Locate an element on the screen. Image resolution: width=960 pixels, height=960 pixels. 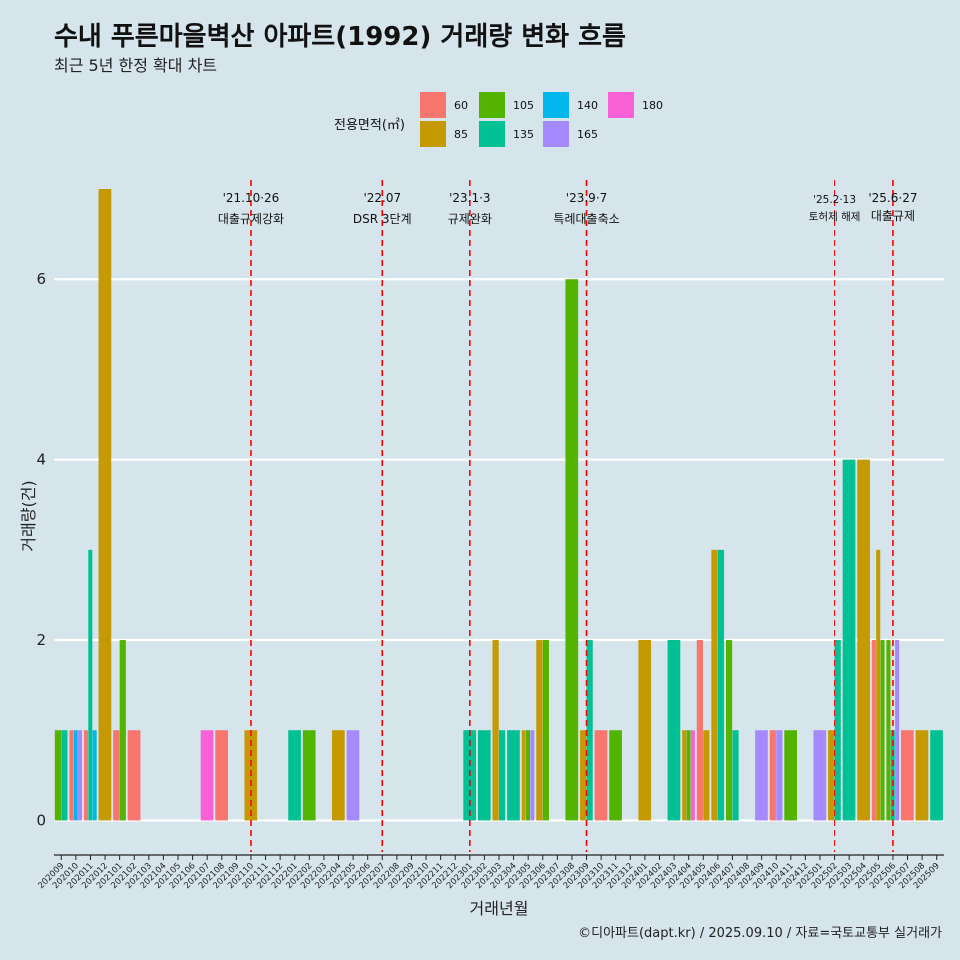
legend-label: 105 is located at coordinates (523, 105).